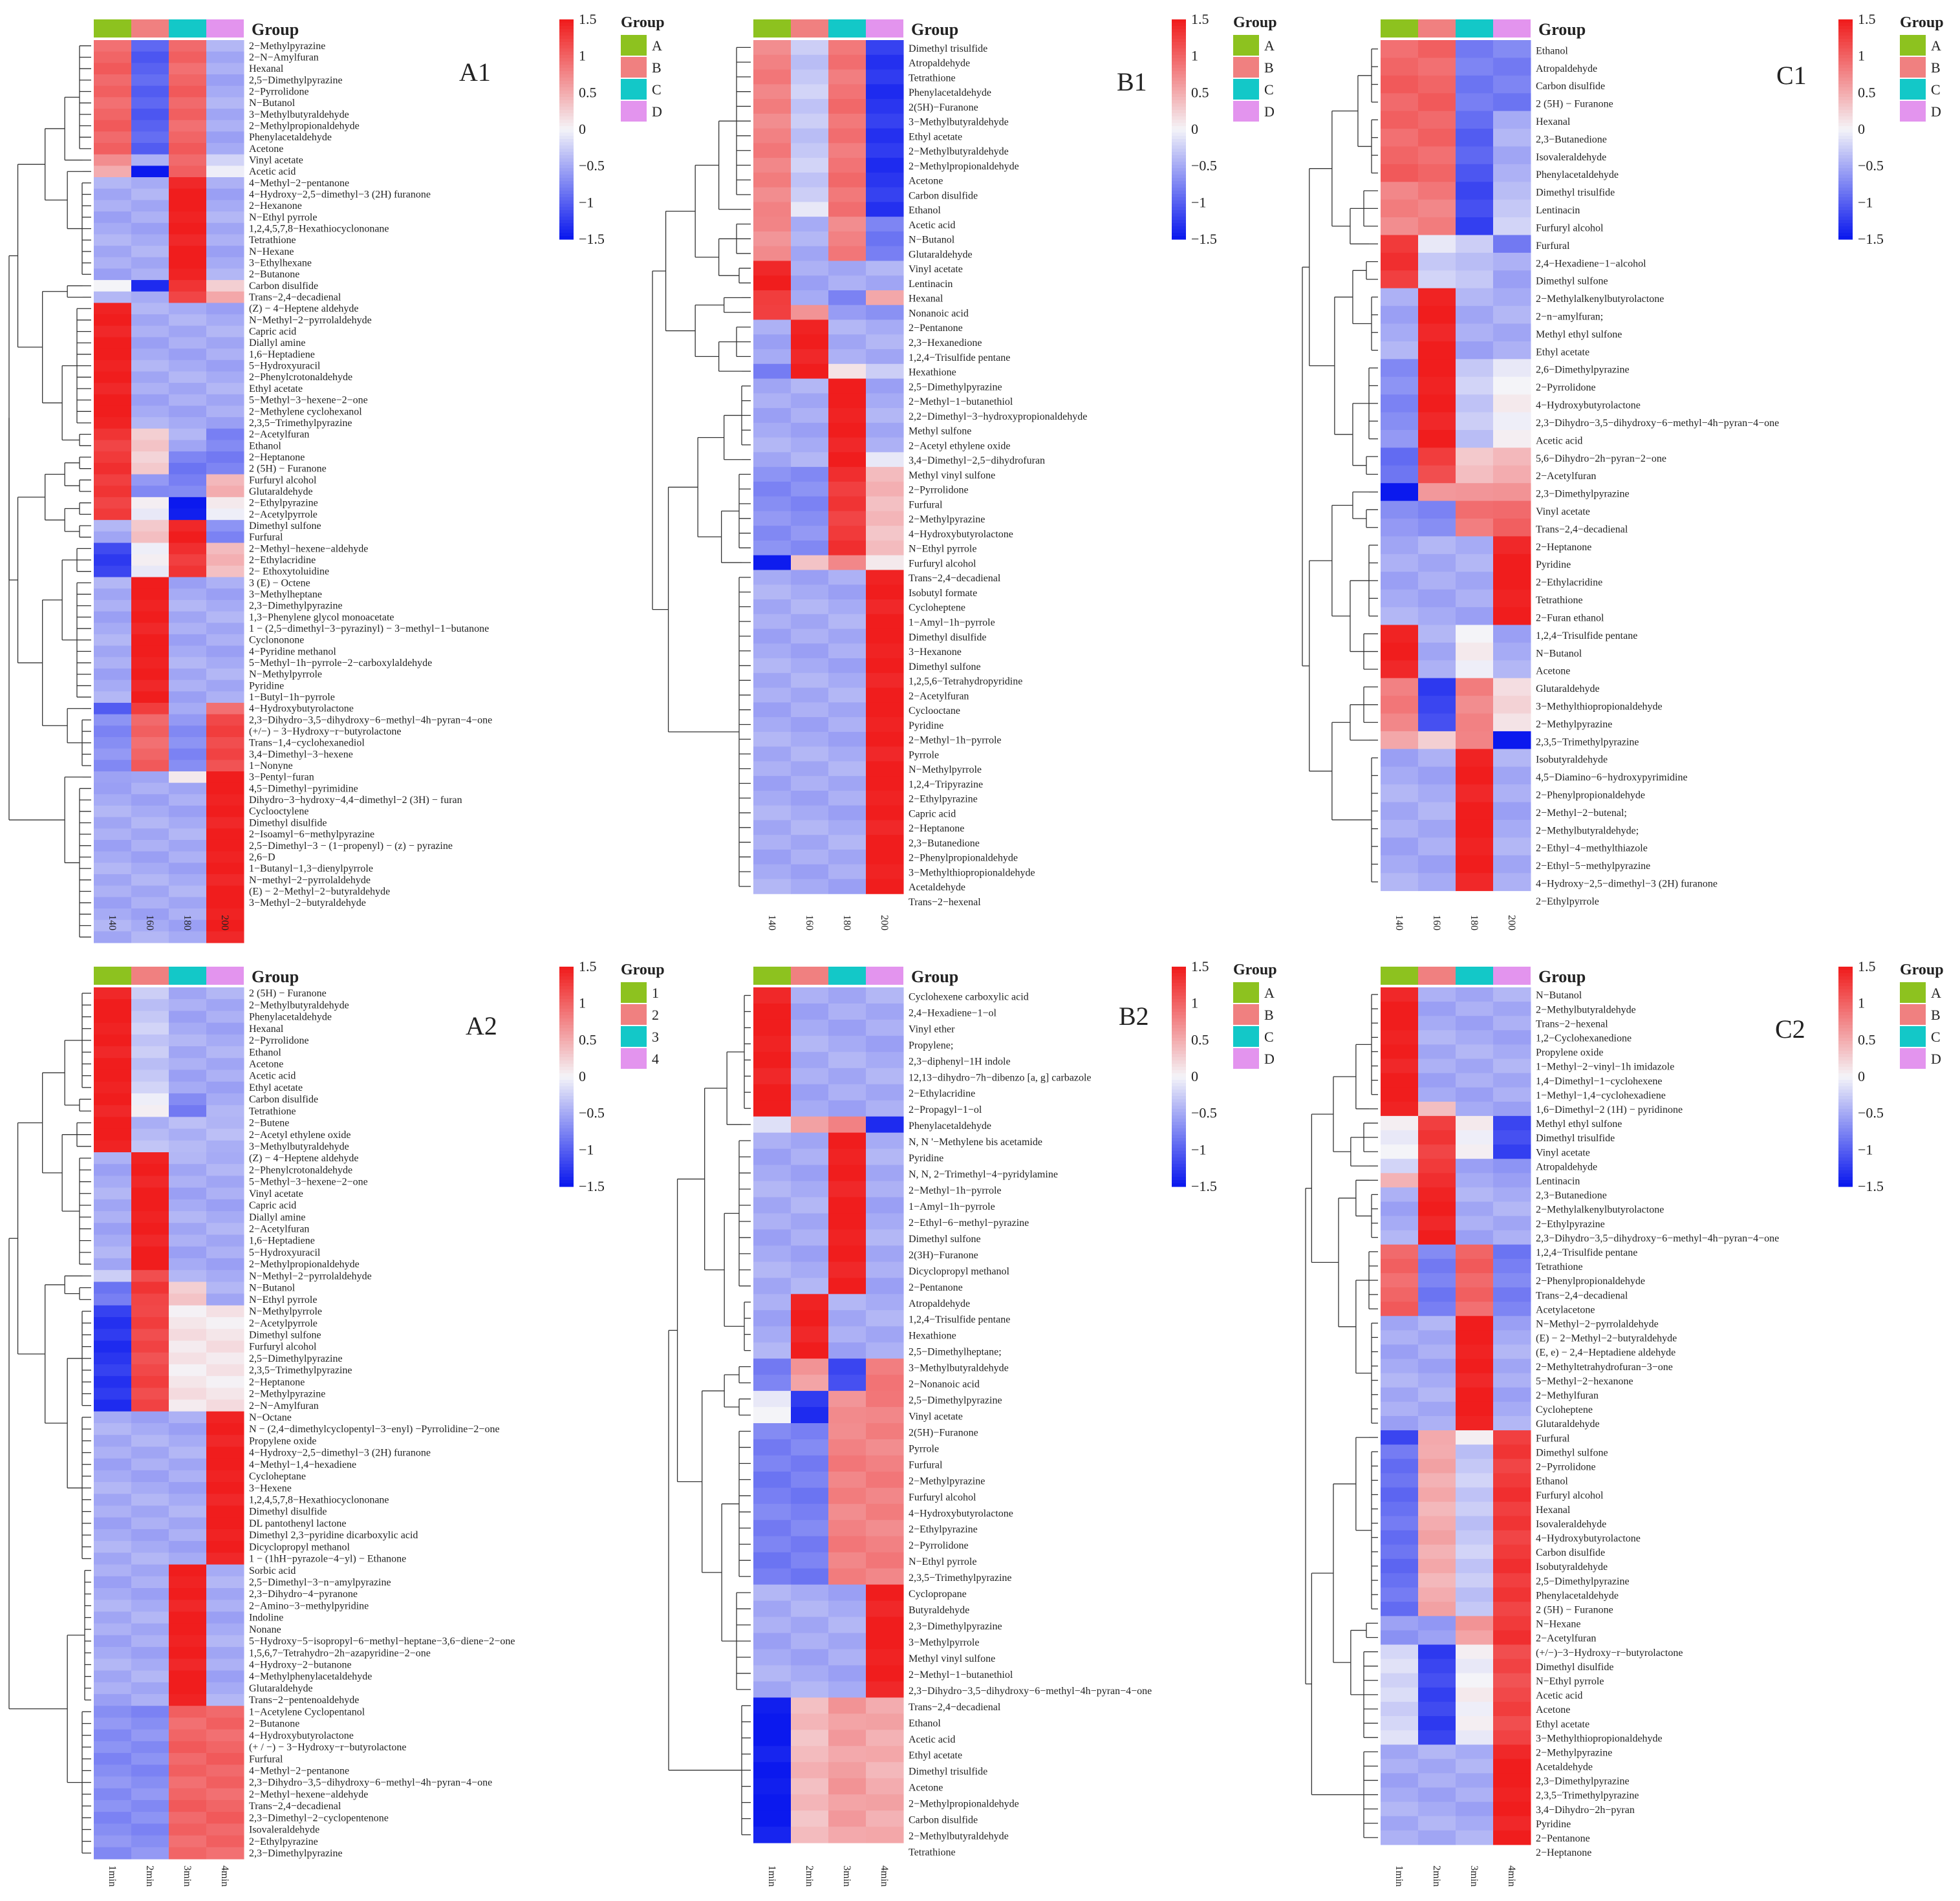  What do you see at coordinates (955, 1190) in the screenshot?
I see `row-label: 2−Methyl−1h−pyrrole` at bounding box center [955, 1190].